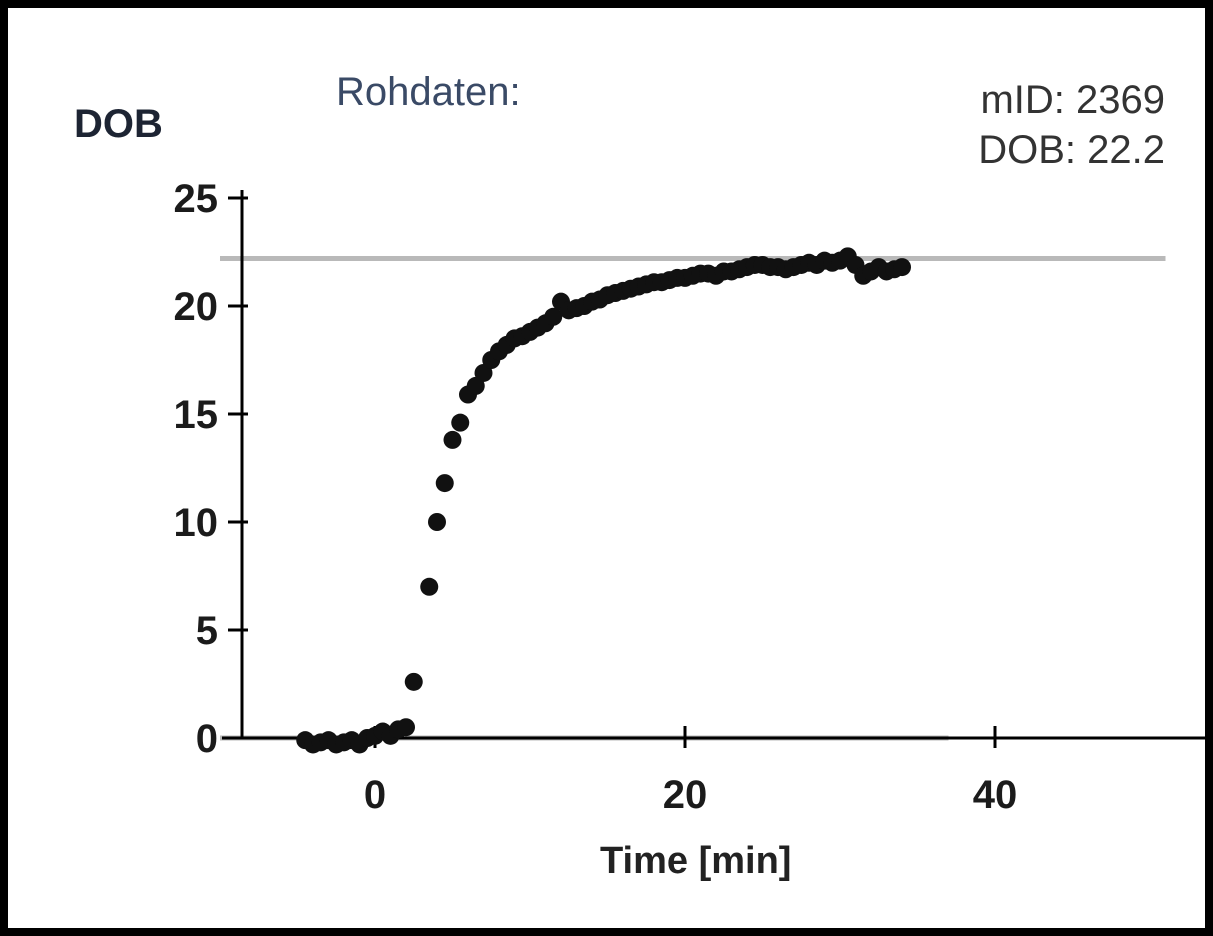 The image size is (1213, 936). I want to click on x-tick-label: 0, so click(375, 795).